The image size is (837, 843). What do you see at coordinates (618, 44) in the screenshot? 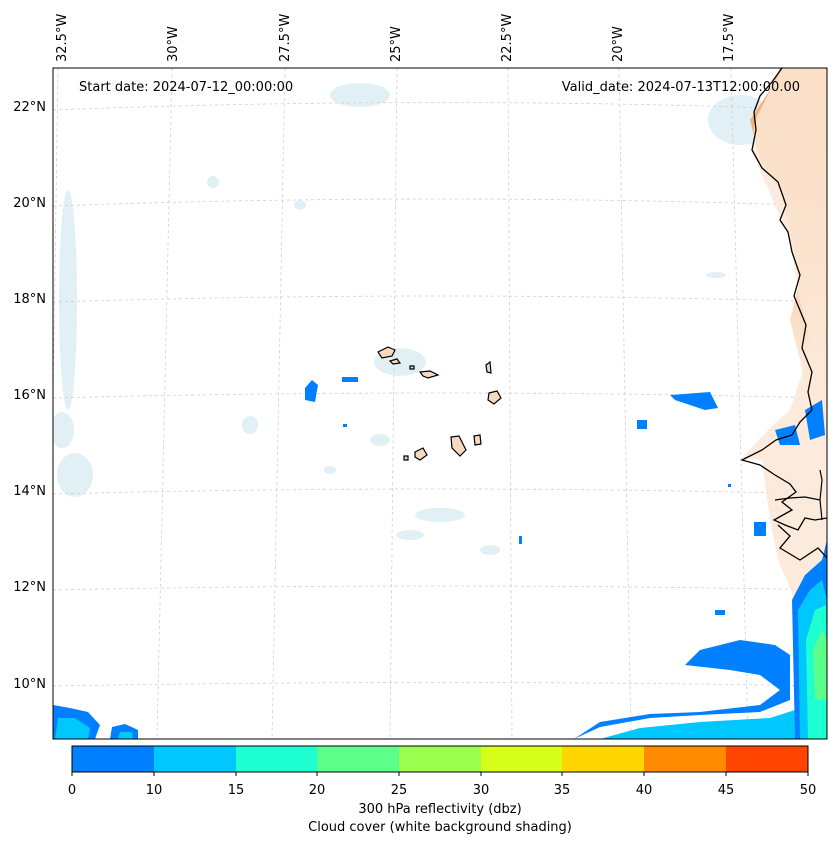
I see `lon-label-20w: 20°W` at bounding box center [618, 44].